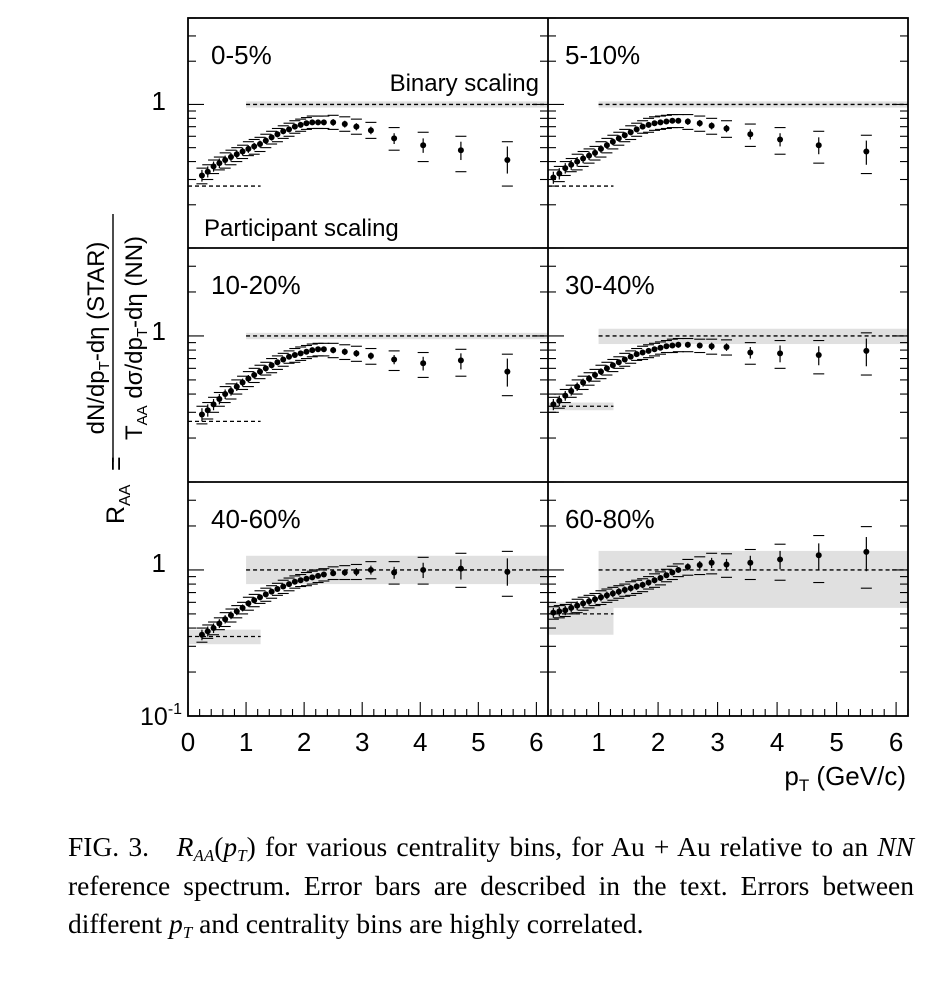 Image resolution: width=936 pixels, height=988 pixels. What do you see at coordinates (464, 83) in the screenshot?
I see `binary-scaling-annotation: Binary scaling` at bounding box center [464, 83].